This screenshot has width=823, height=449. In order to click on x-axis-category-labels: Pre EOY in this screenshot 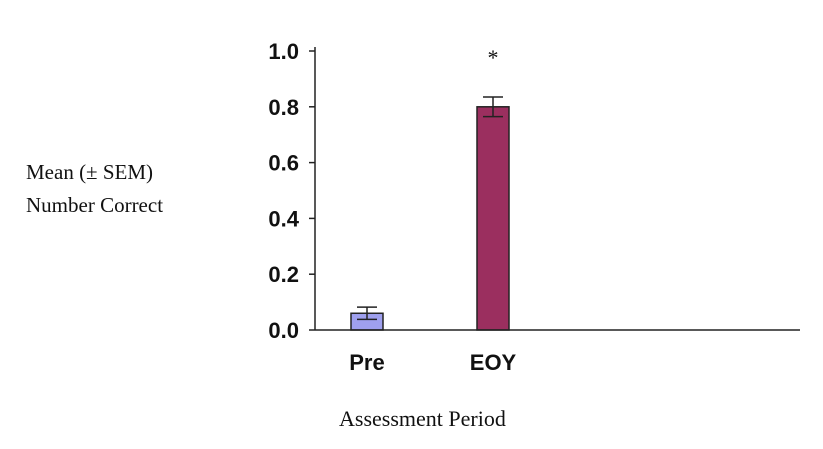, I will do `click(432, 362)`.